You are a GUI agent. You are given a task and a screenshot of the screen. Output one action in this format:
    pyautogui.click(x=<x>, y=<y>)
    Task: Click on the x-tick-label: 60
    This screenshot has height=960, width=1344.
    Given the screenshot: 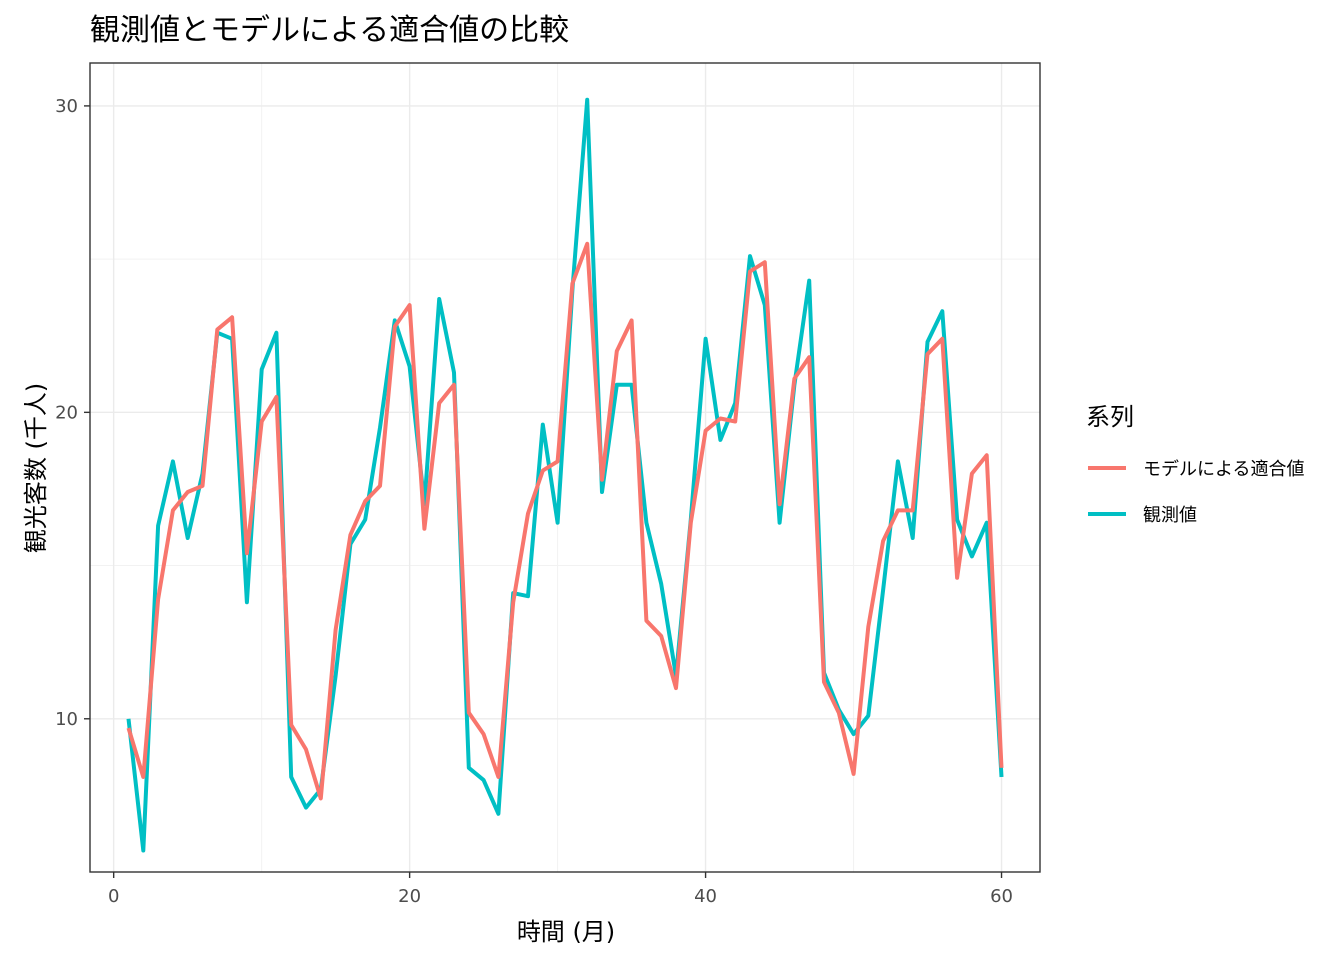 What is the action you would take?
    pyautogui.click(x=1001, y=896)
    